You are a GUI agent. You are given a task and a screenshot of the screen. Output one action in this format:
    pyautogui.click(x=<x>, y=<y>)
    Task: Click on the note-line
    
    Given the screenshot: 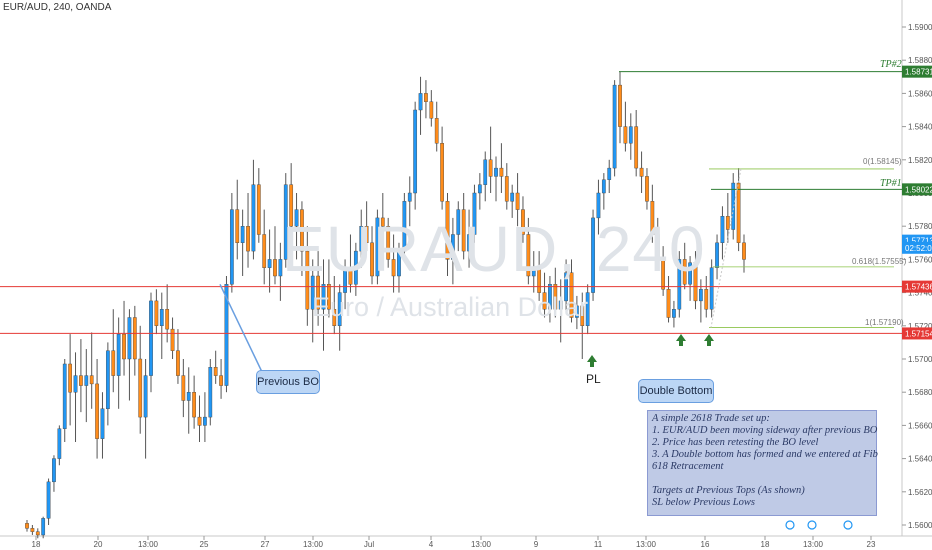 What is the action you would take?
    pyautogui.click(x=762, y=479)
    